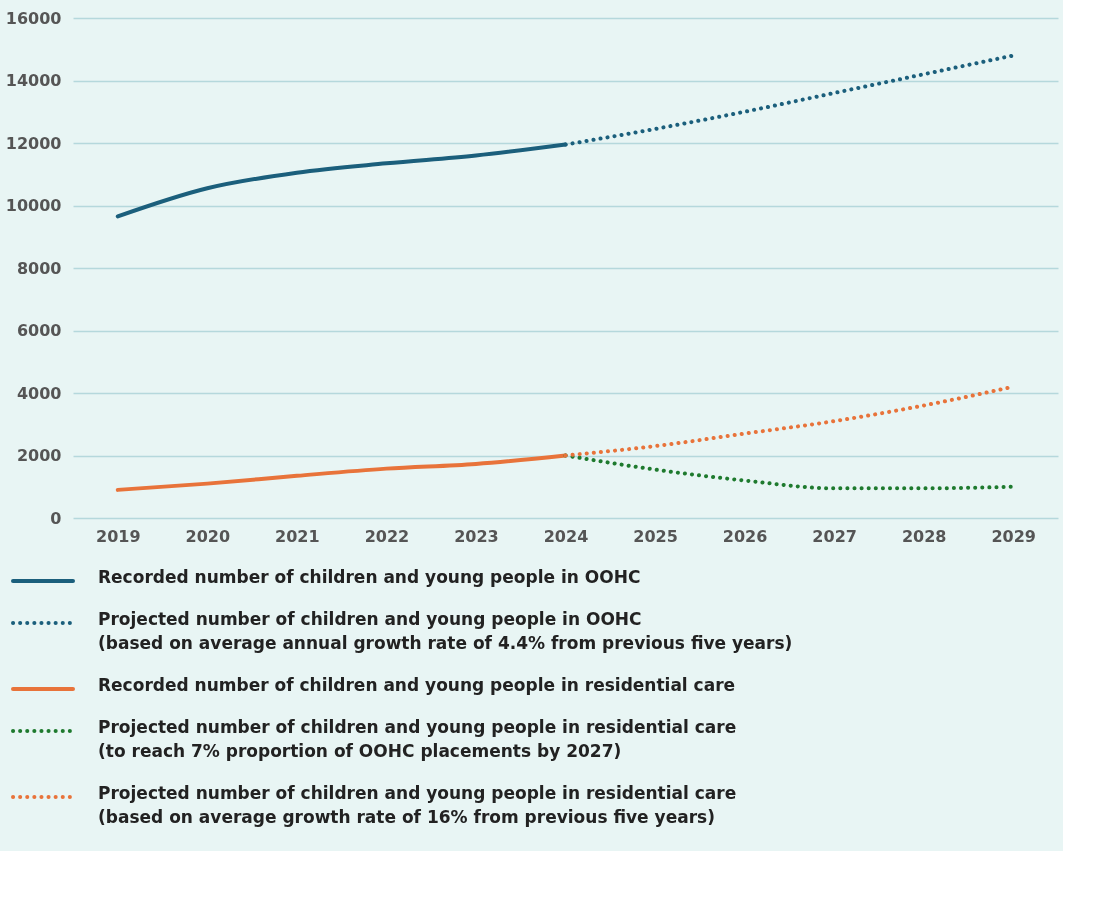 The image size is (1097, 921). What do you see at coordinates (924, 536) in the screenshot?
I see `x-tick-label: 2028` at bounding box center [924, 536].